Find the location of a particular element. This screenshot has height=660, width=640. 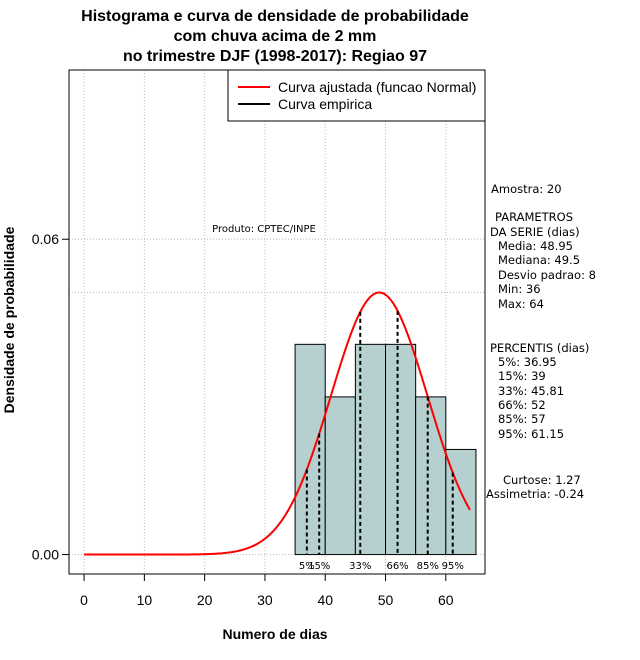

percentil-5: 5%: 36.95 is located at coordinates (527, 362).